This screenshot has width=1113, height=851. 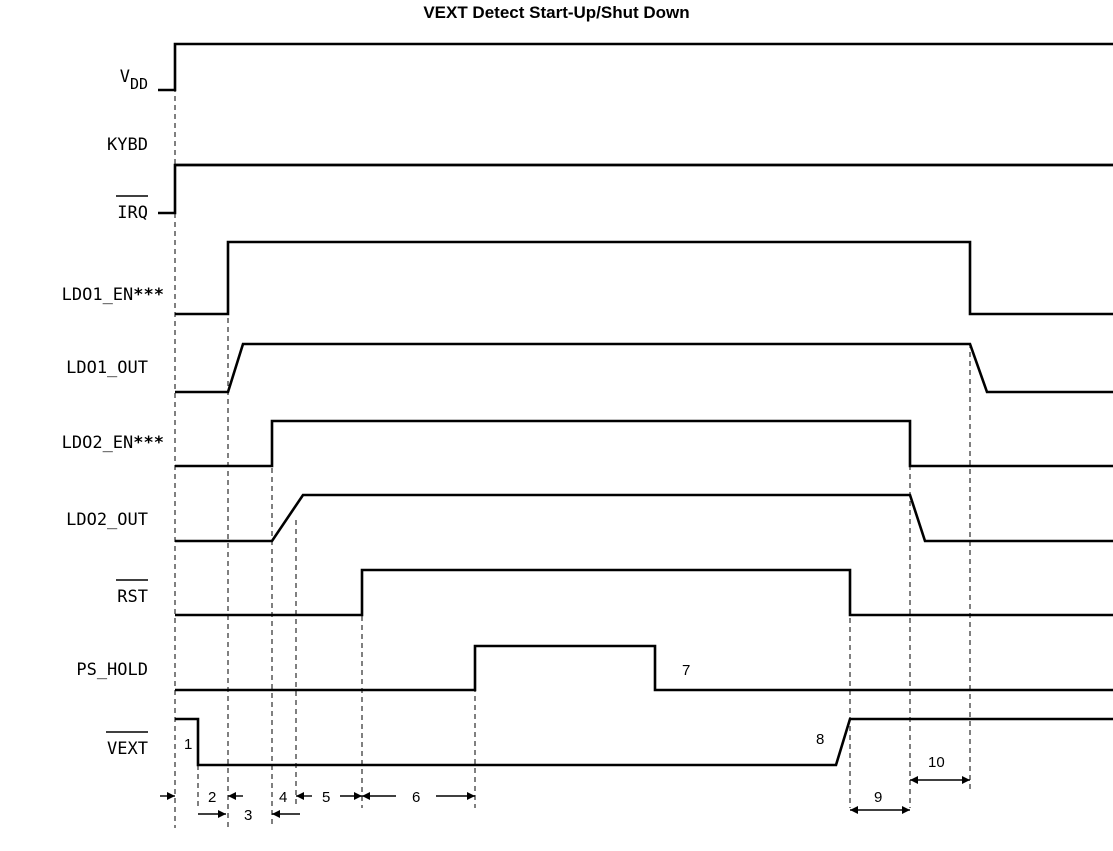 What do you see at coordinates (326, 797) in the screenshot?
I see `marker-5: 5` at bounding box center [326, 797].